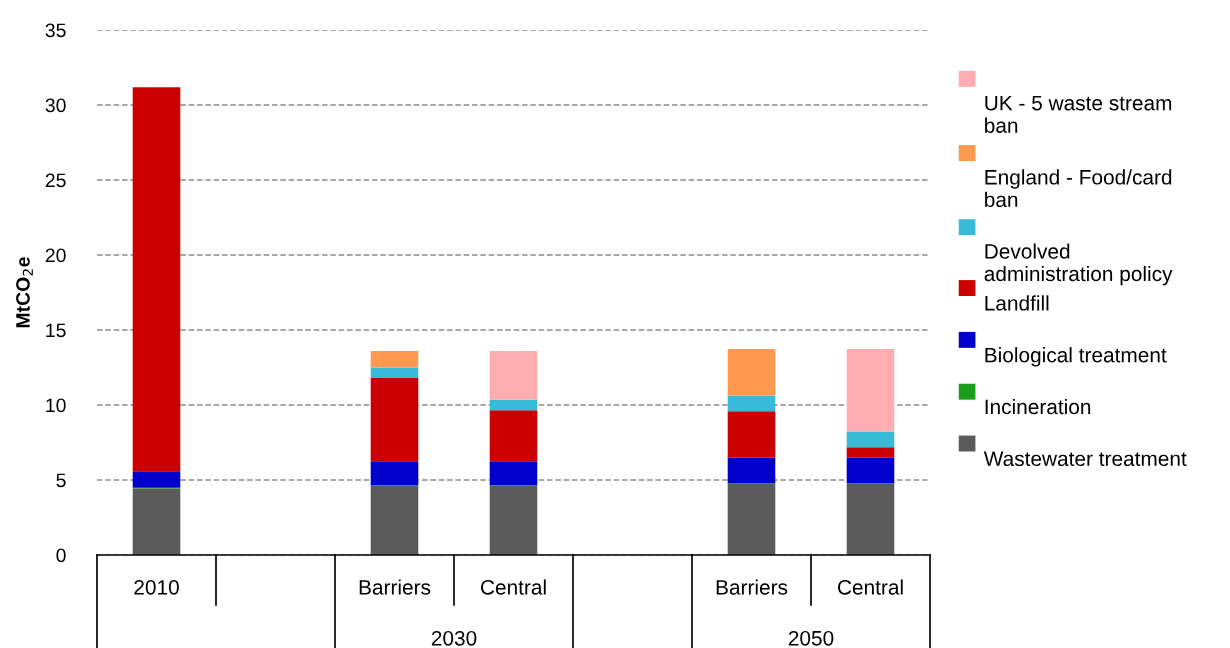  Describe the element at coordinates (1085, 459) in the screenshot. I see `legend-label: Wastewater treatment` at that location.